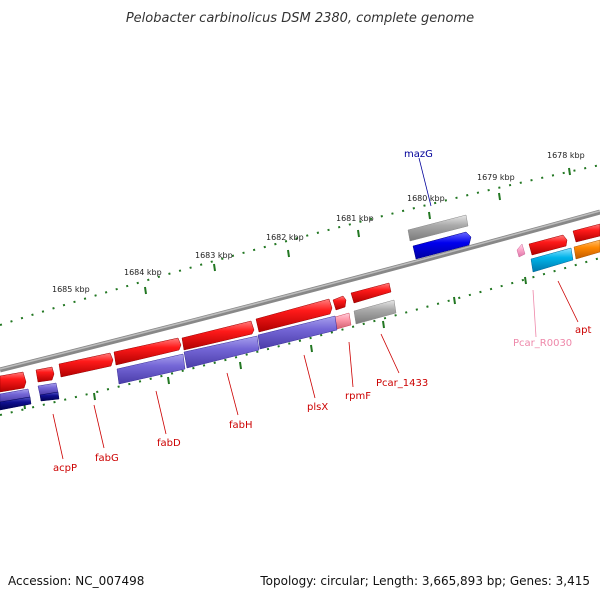  What do you see at coordinates (45, 374) in the screenshot?
I see `gene-acpP-upper` at bounding box center [45, 374].